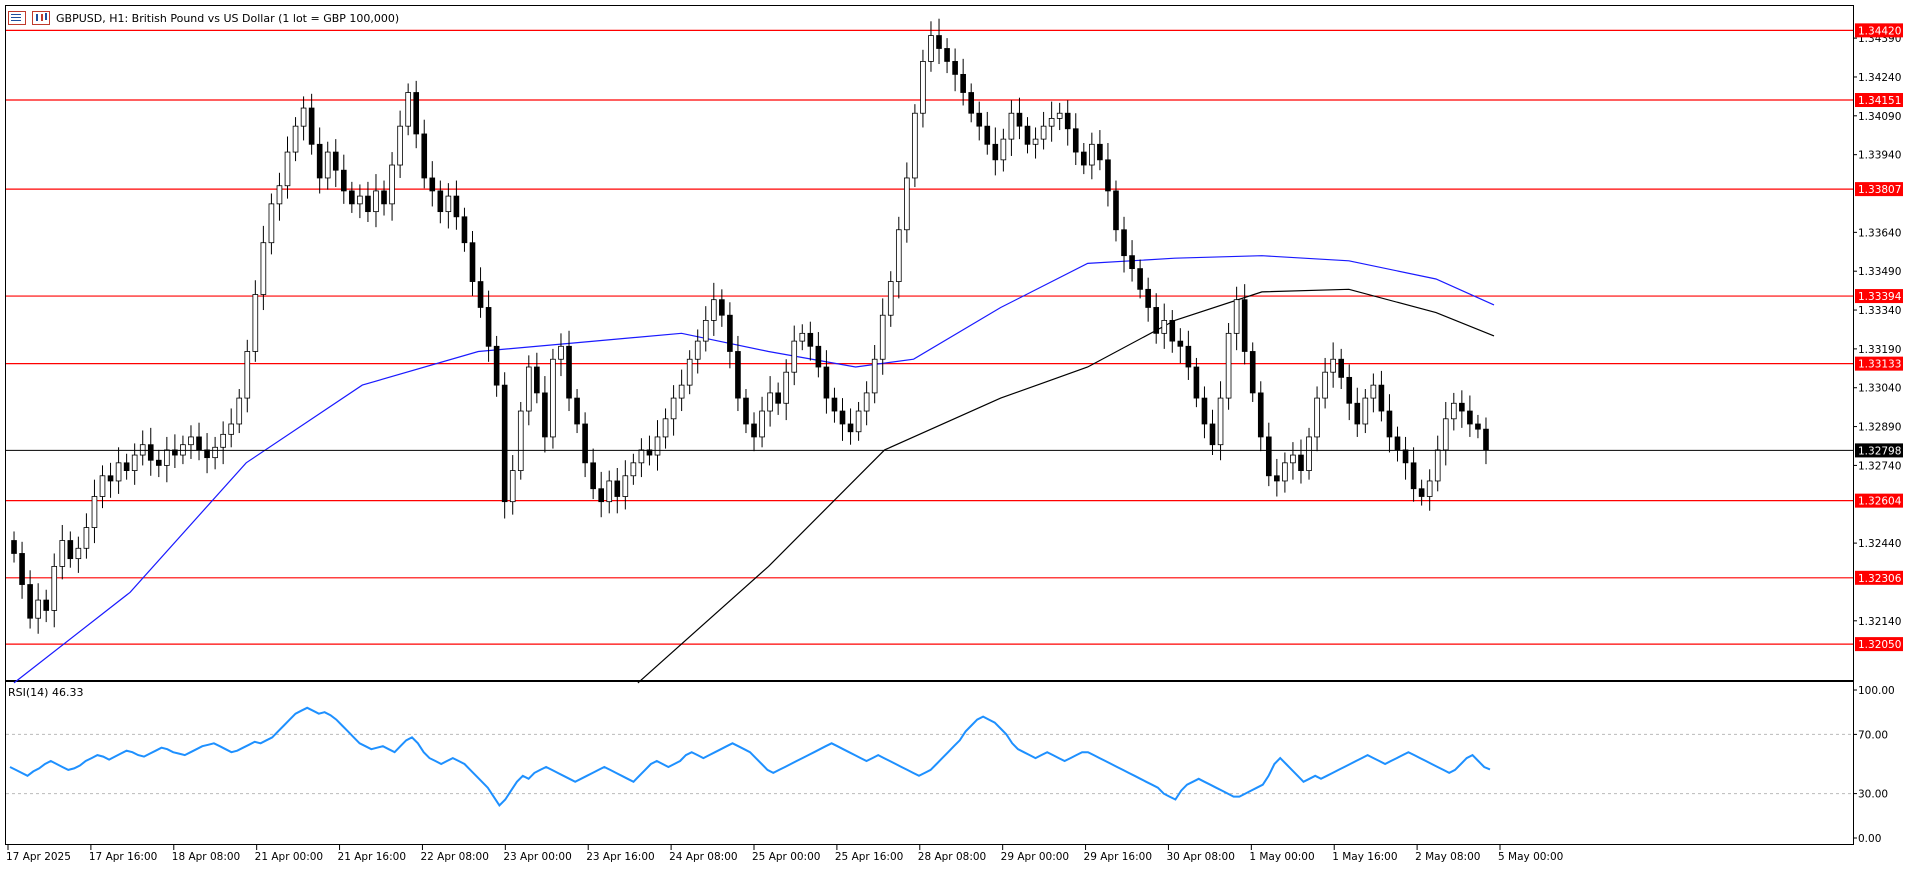 Image resolution: width=1920 pixels, height=874 pixels. I want to click on time-tick-label: 5 May 00:00, so click(1530, 857).